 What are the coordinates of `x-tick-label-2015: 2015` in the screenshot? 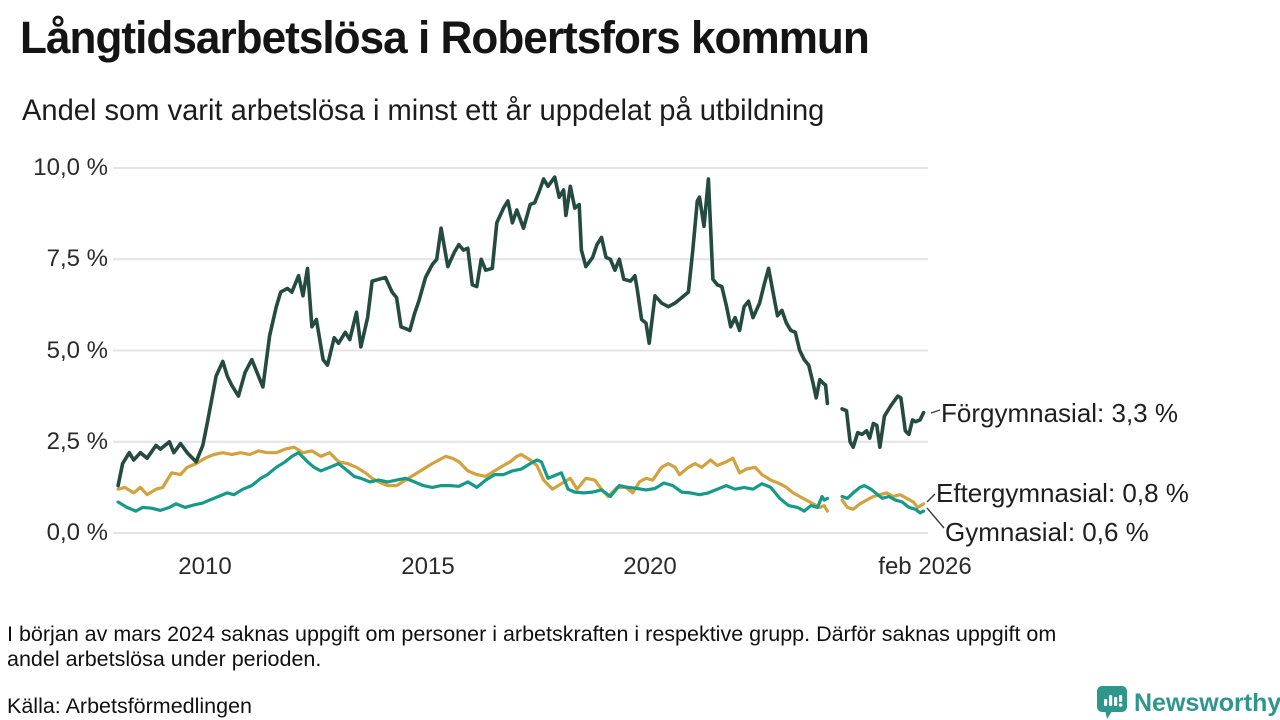 It's located at (428, 566).